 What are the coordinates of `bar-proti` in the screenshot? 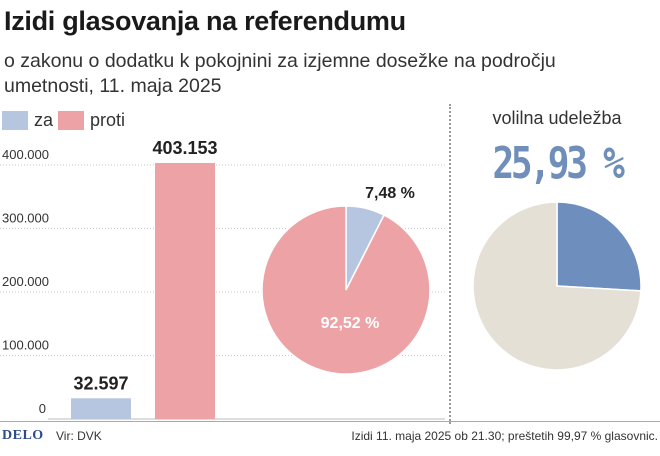 It's located at (185, 290).